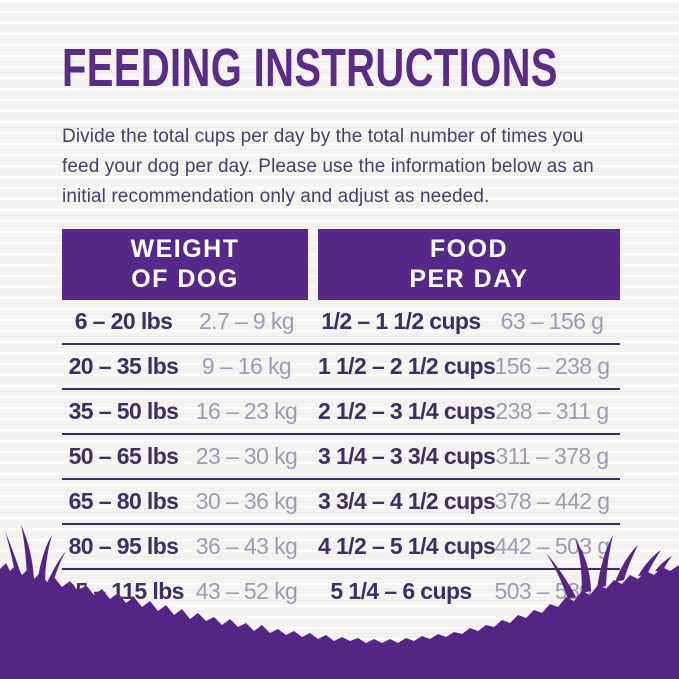 The height and width of the screenshot is (679, 679). What do you see at coordinates (552, 320) in the screenshot?
I see `cell-grams: 63 – 156 g` at bounding box center [552, 320].